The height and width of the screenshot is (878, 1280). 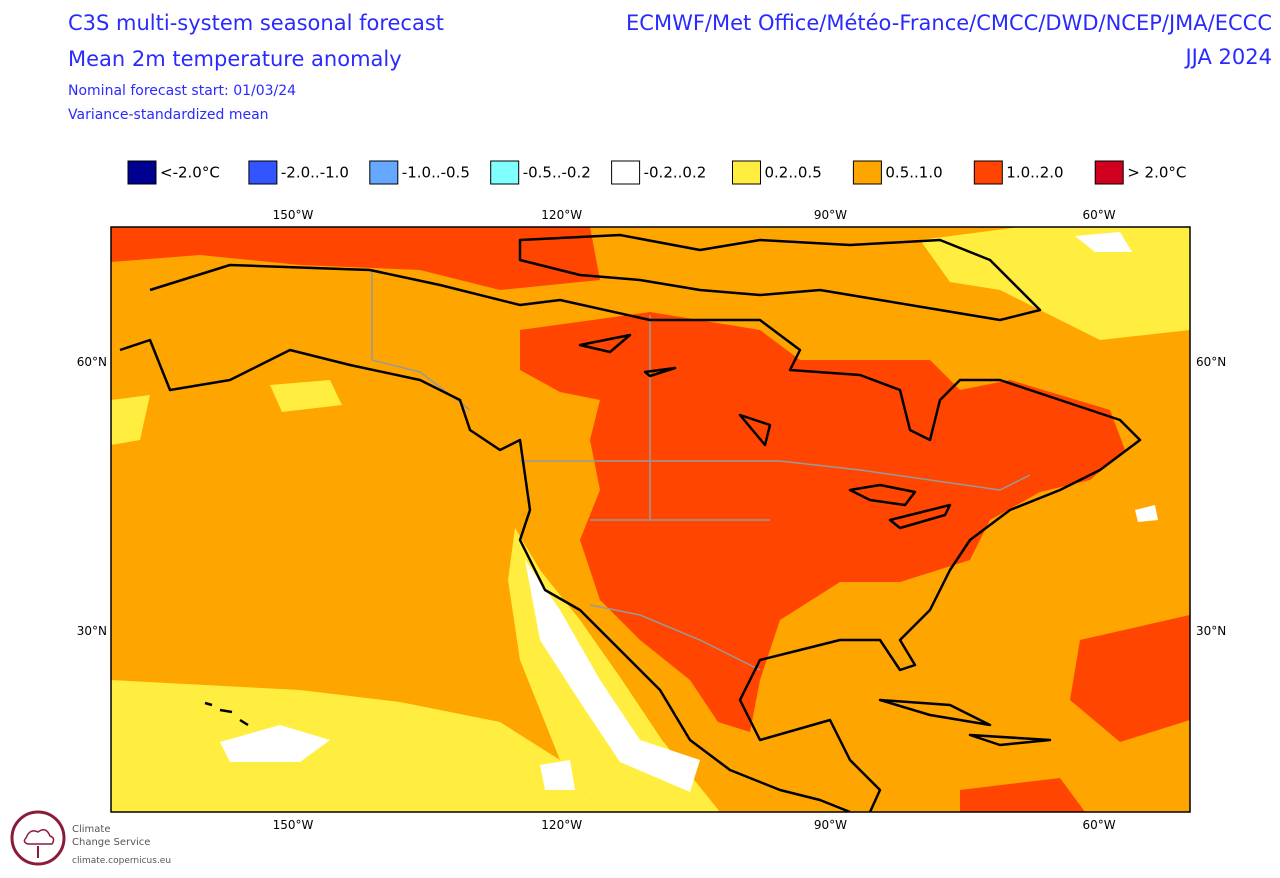 I want to click on legend-label: 0.5..1.0, so click(x=913, y=173).